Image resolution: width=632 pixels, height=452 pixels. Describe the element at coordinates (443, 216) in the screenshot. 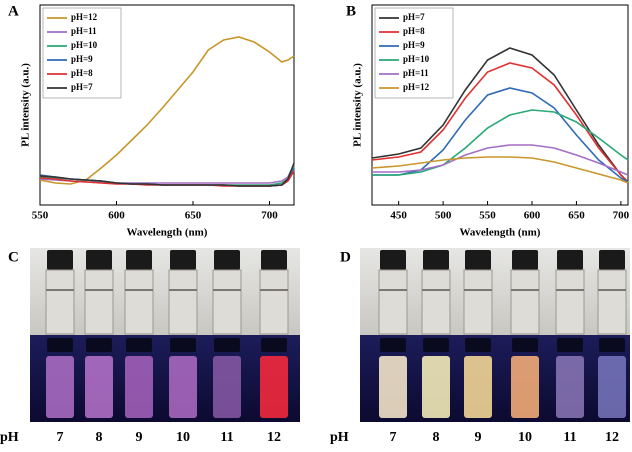

I see `x-tick-label: 500` at that location.